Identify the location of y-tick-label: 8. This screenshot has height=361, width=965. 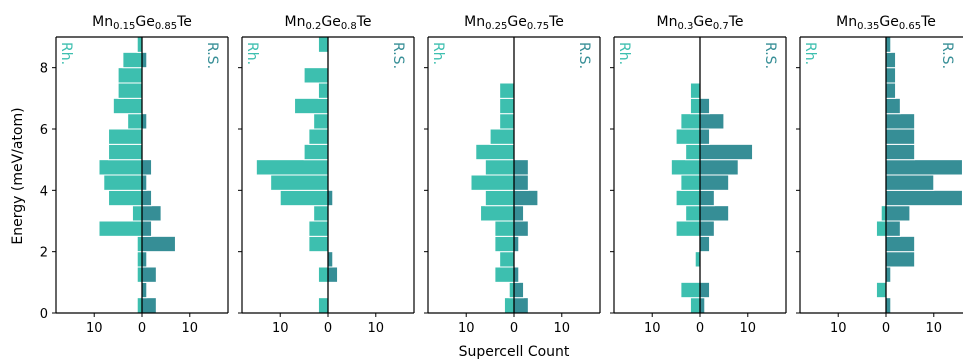
(44, 69).